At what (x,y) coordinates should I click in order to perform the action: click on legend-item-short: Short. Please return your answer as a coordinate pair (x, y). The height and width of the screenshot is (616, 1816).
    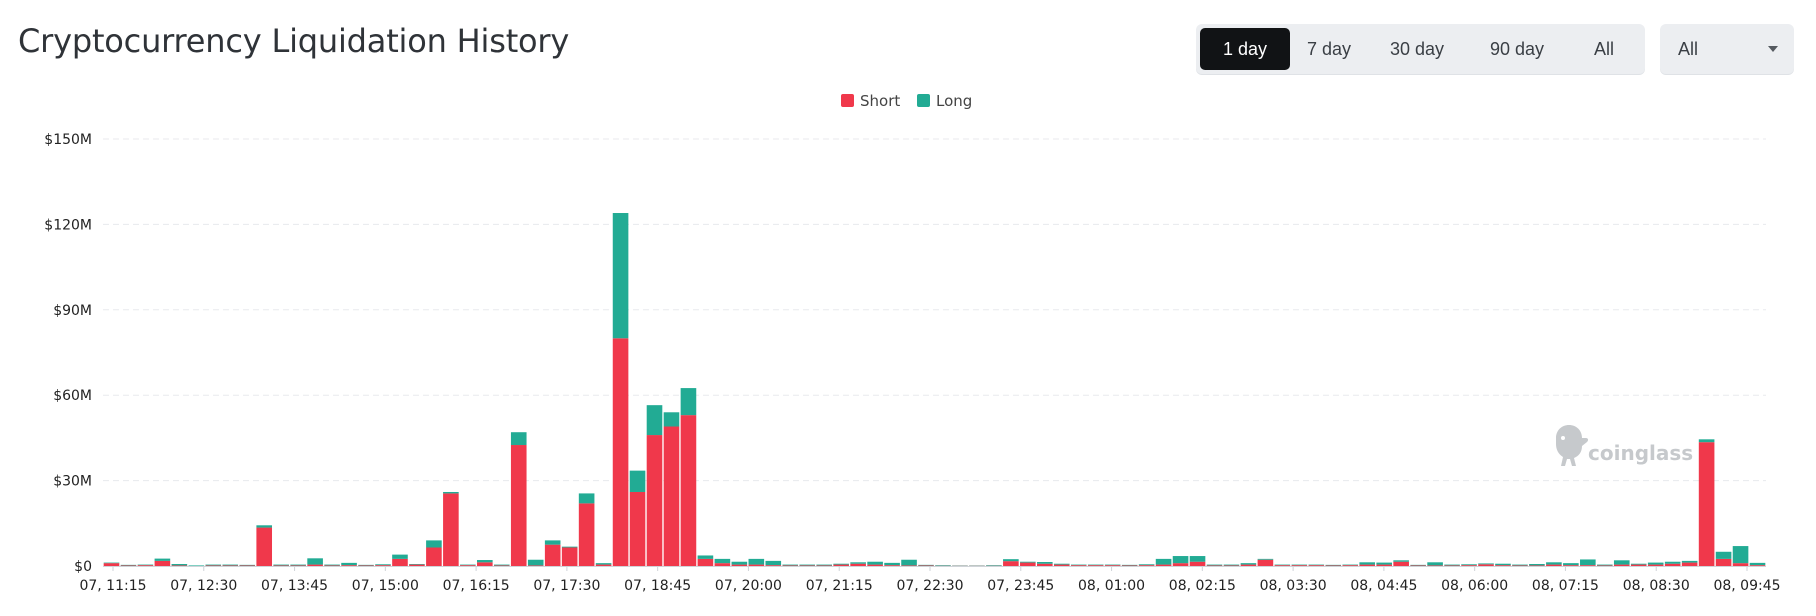
    Looking at the image, I should click on (870, 101).